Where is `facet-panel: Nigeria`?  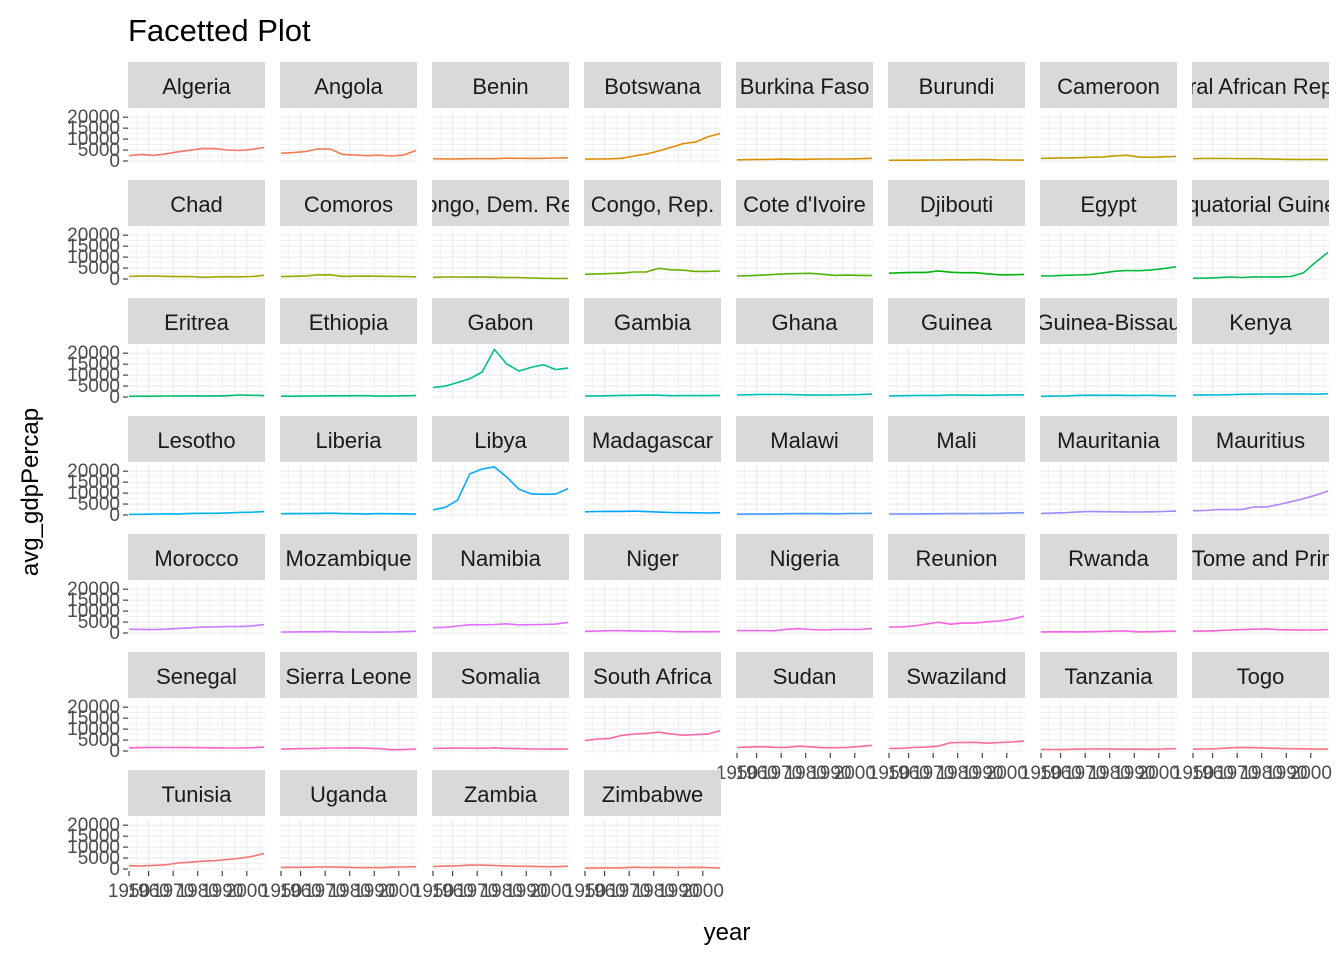
facet-panel: Nigeria is located at coordinates (804, 584).